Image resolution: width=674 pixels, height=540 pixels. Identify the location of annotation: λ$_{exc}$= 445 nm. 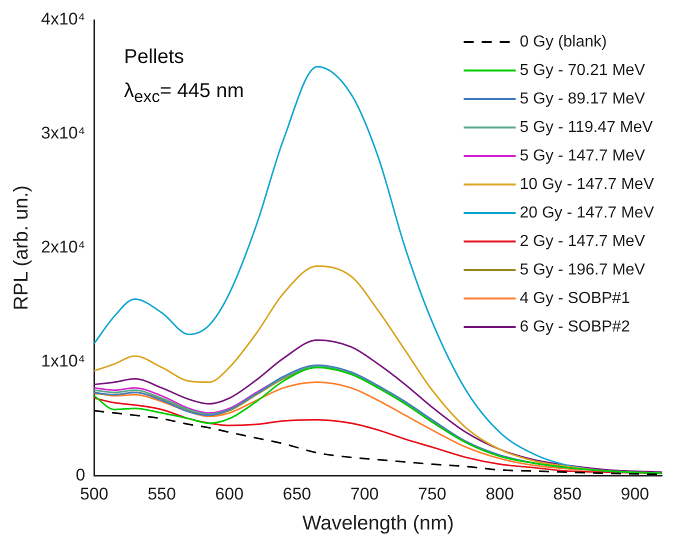
(184, 93).